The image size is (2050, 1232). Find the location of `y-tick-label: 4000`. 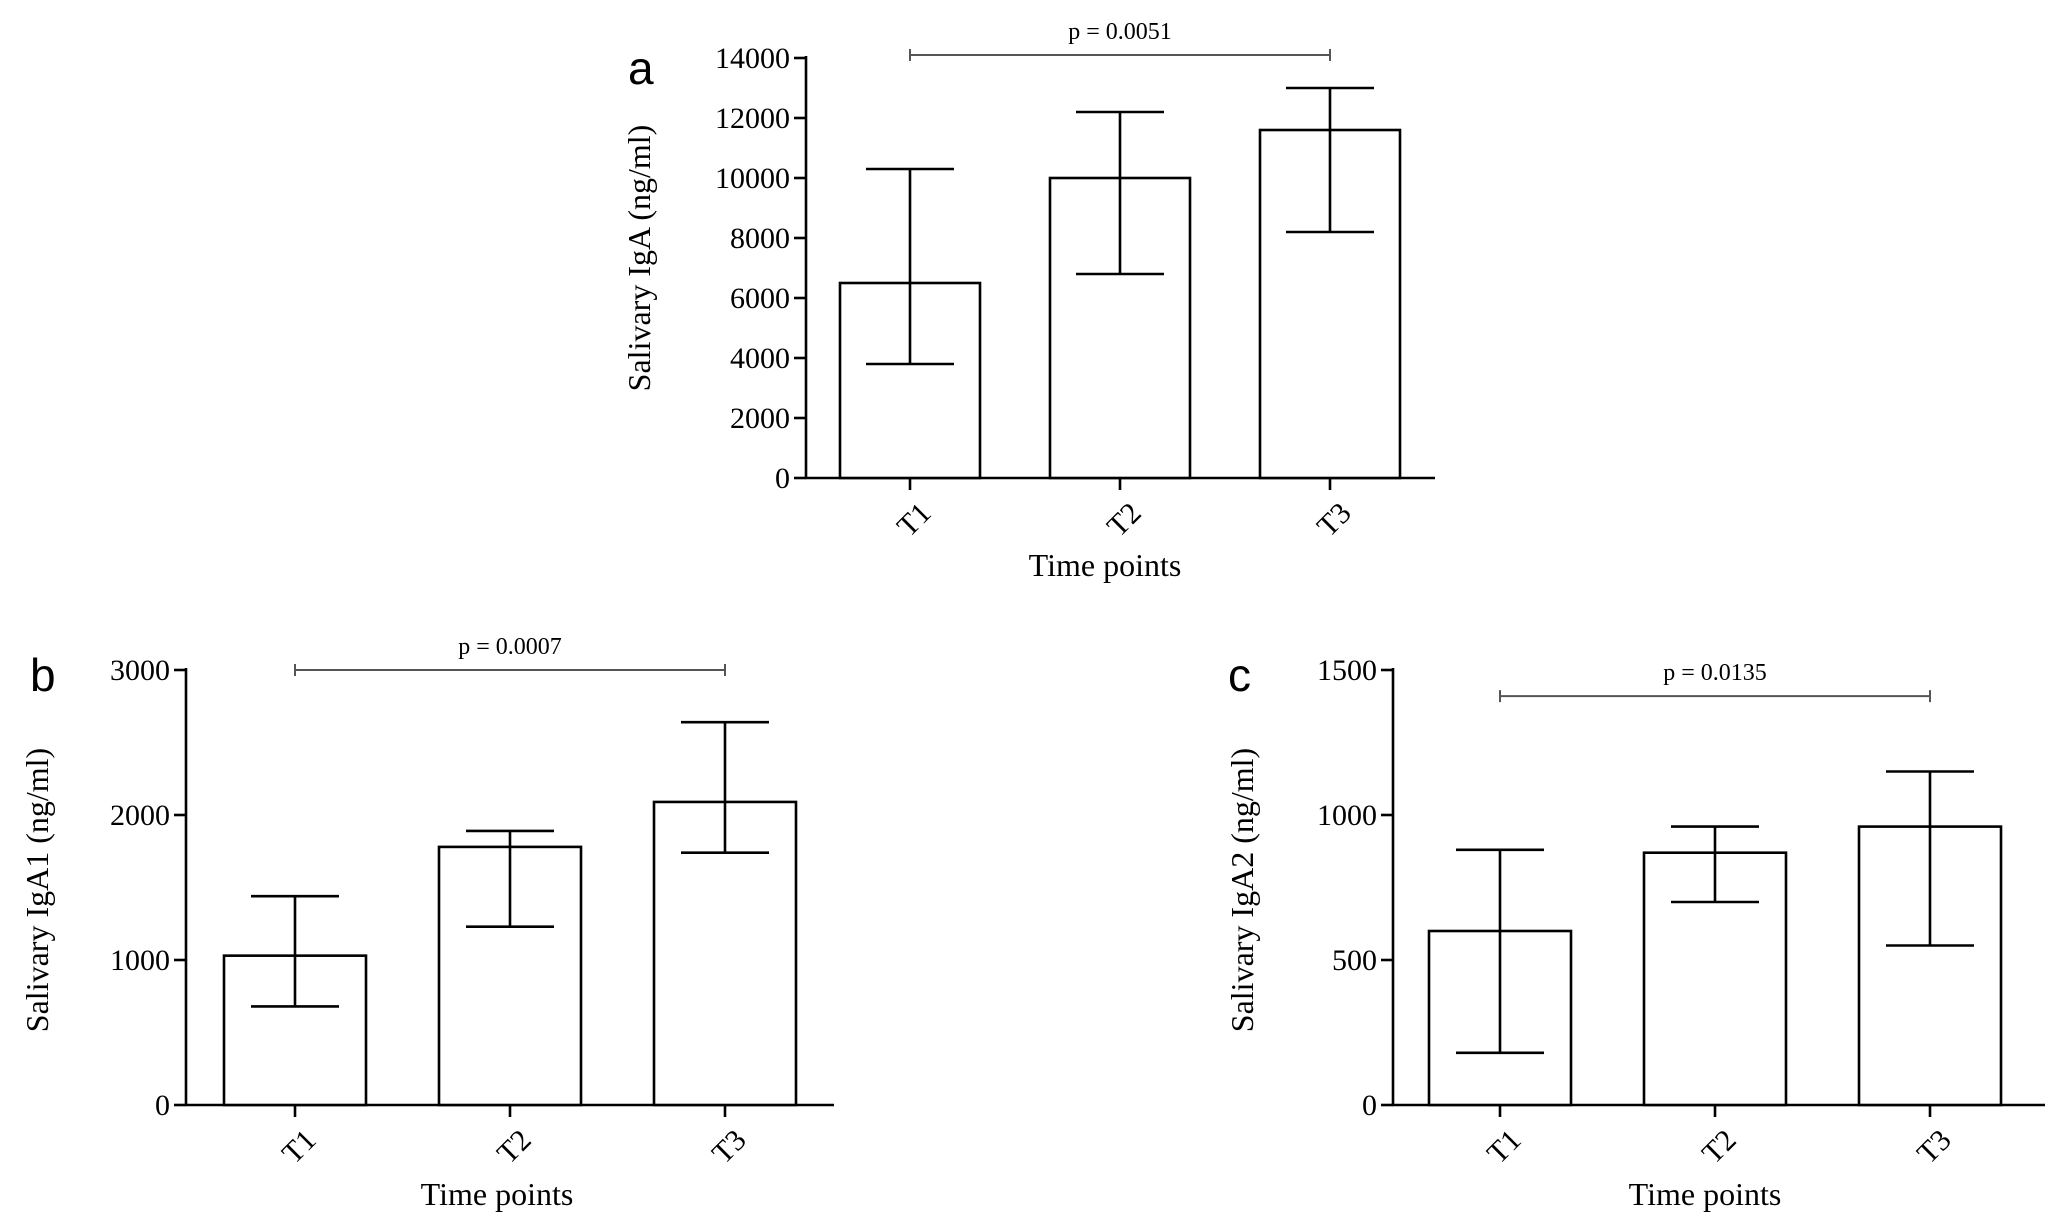

y-tick-label: 4000 is located at coordinates (760, 358).